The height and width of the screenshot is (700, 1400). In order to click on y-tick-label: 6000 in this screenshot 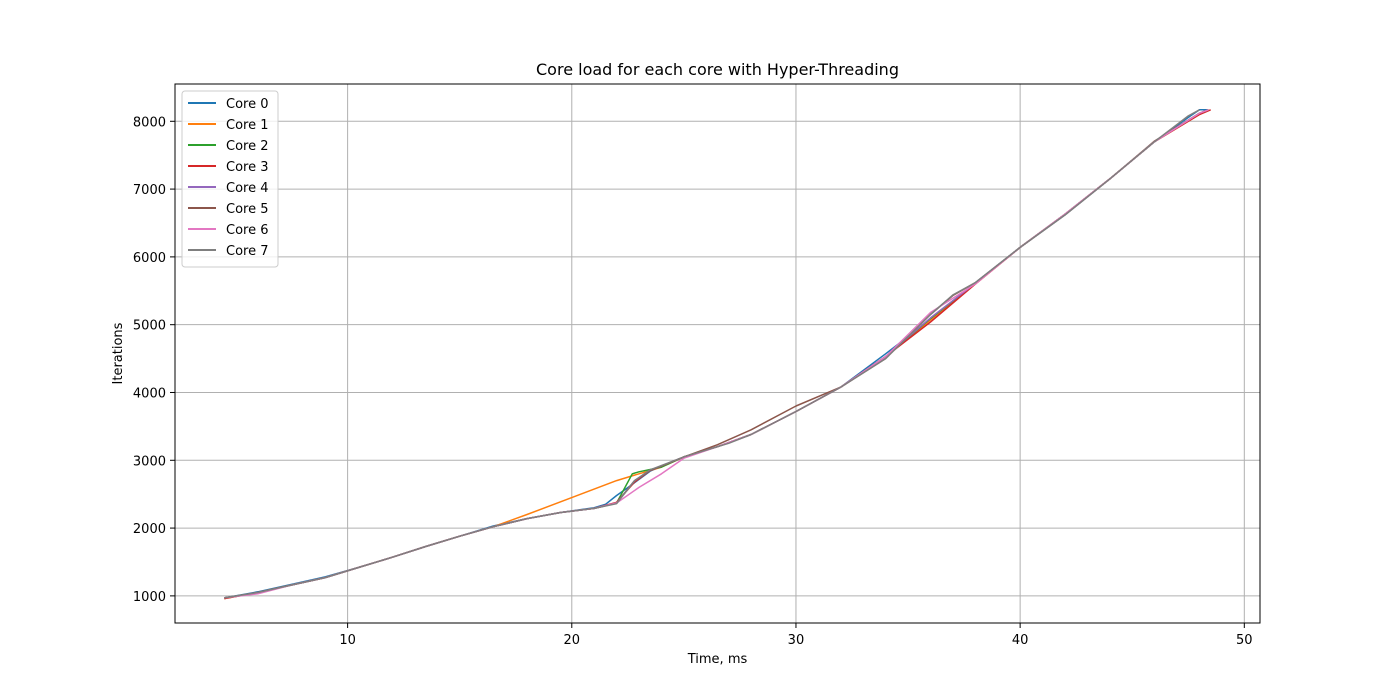, I will do `click(149, 258)`.